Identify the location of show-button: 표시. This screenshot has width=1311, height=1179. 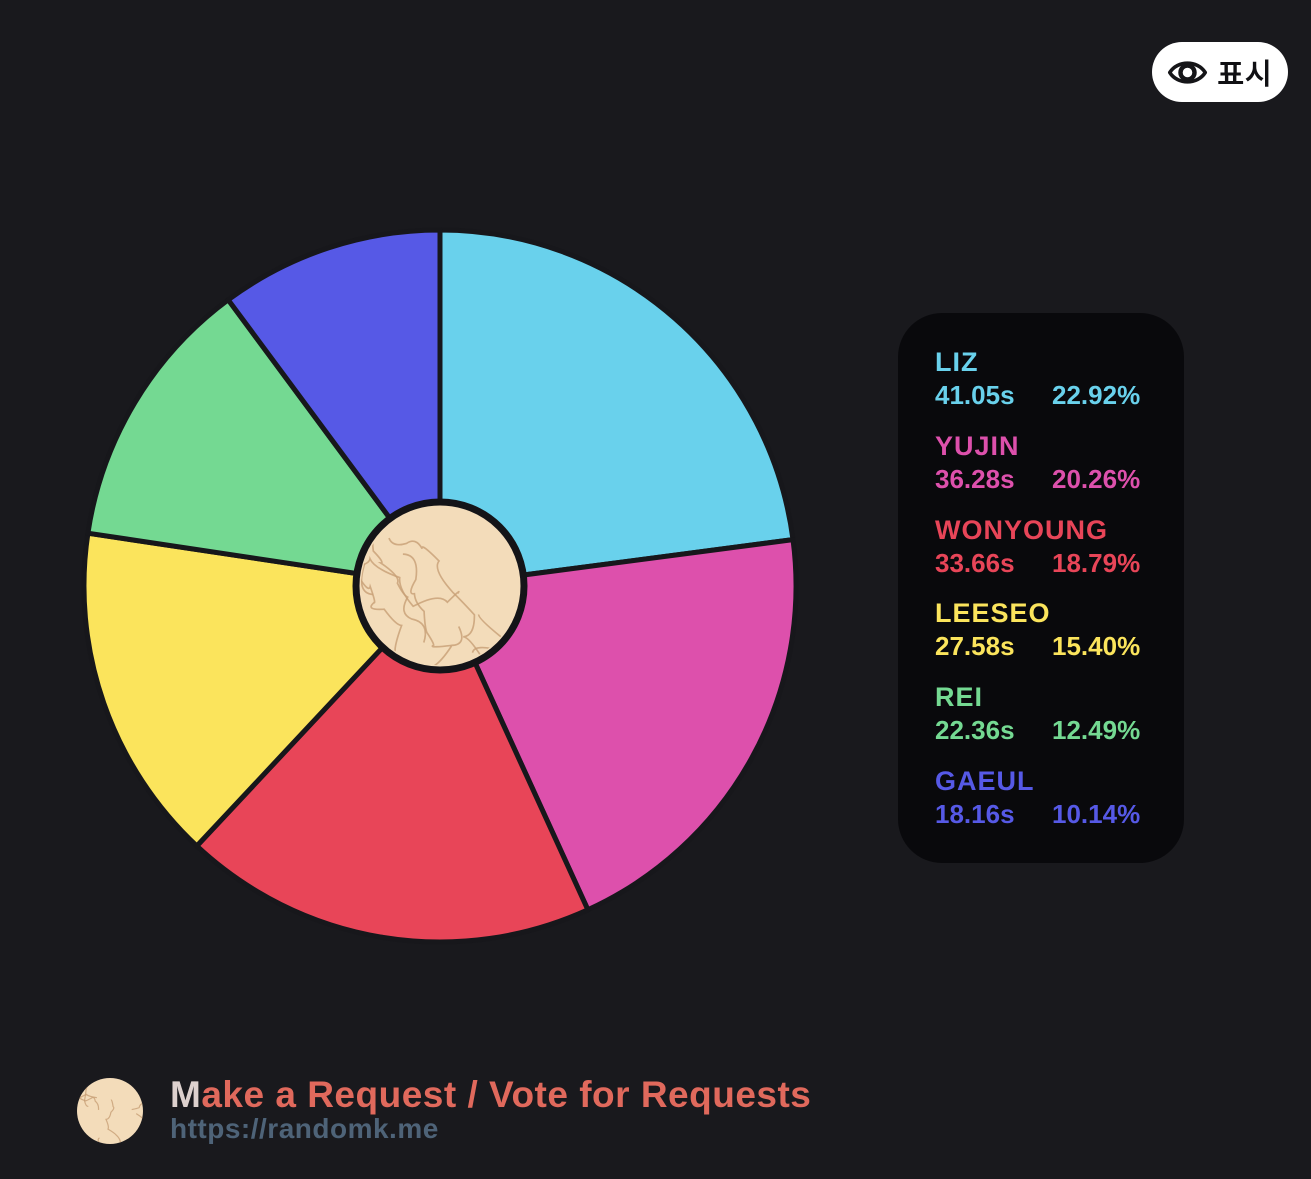
(1220, 72).